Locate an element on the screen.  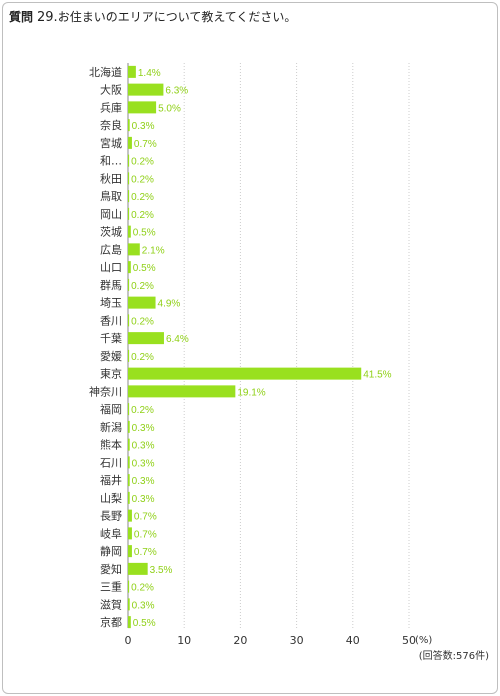
question-title: 質問 29.お住まいのエリアについて教えてください。 is located at coordinates (152, 16).